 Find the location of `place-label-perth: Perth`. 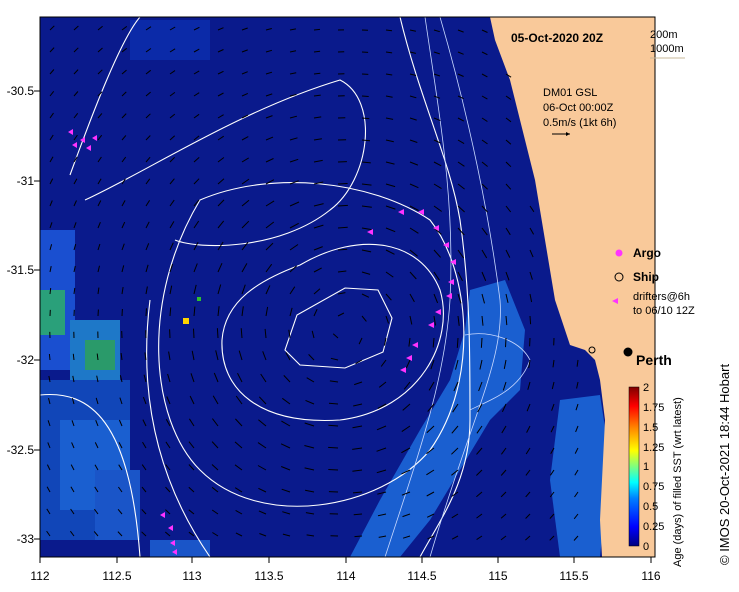

place-label-perth: Perth is located at coordinates (654, 360).